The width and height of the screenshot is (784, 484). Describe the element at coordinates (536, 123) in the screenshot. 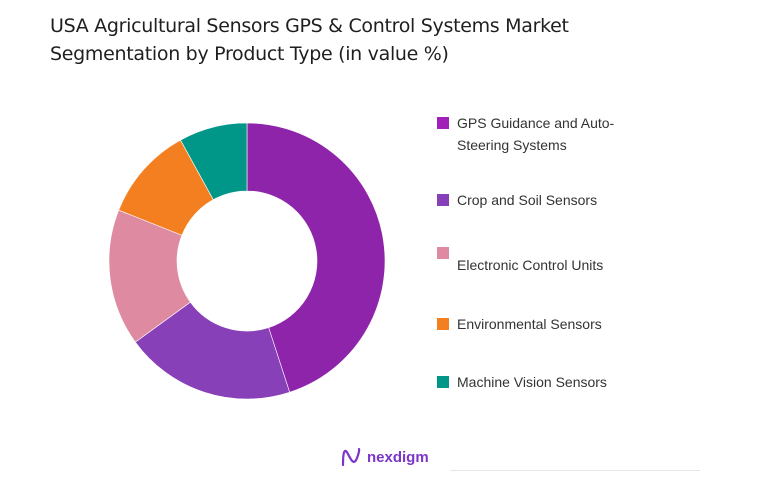

I see `legend-label-gps-1: GPS Guidance and Auto-` at that location.